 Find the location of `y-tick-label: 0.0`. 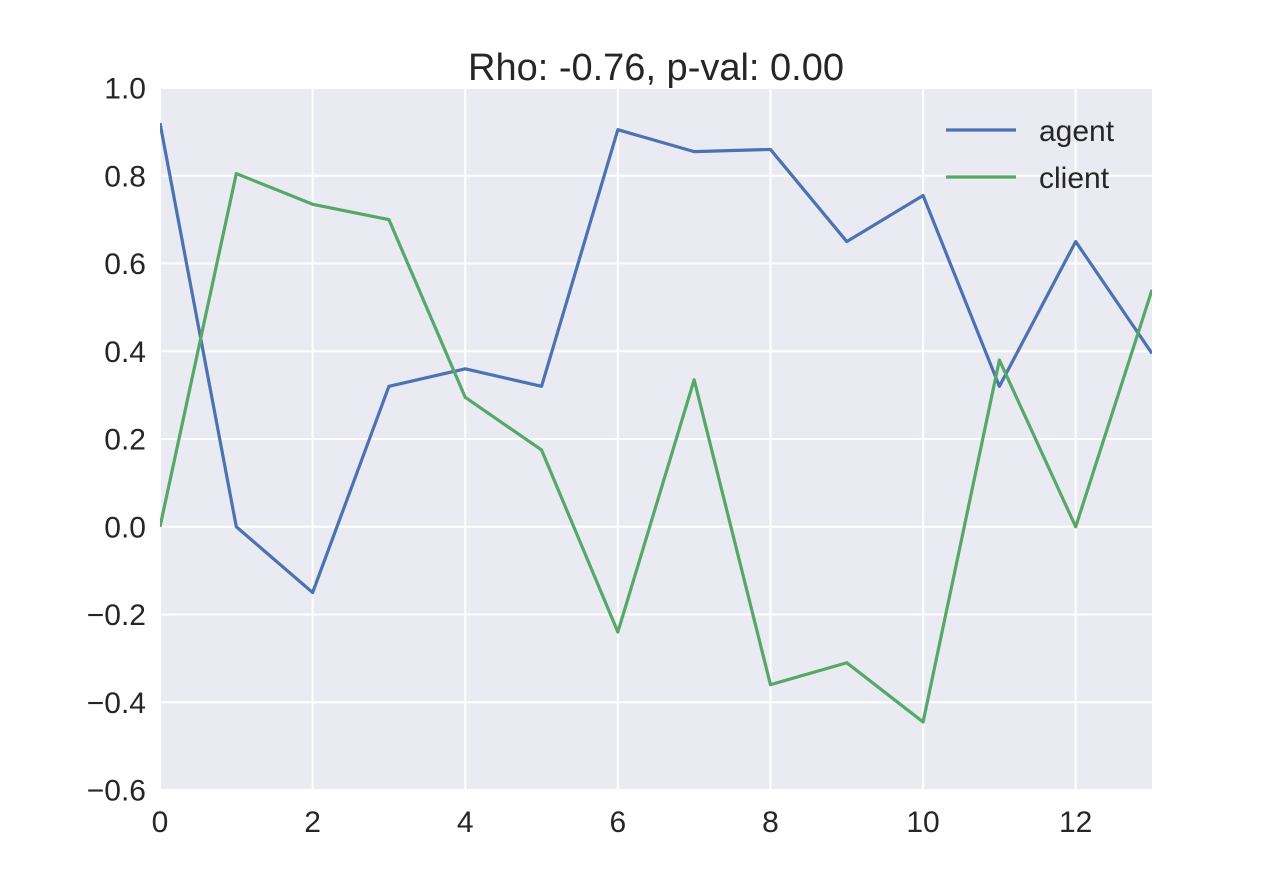

y-tick-label: 0.0 is located at coordinates (125, 527).